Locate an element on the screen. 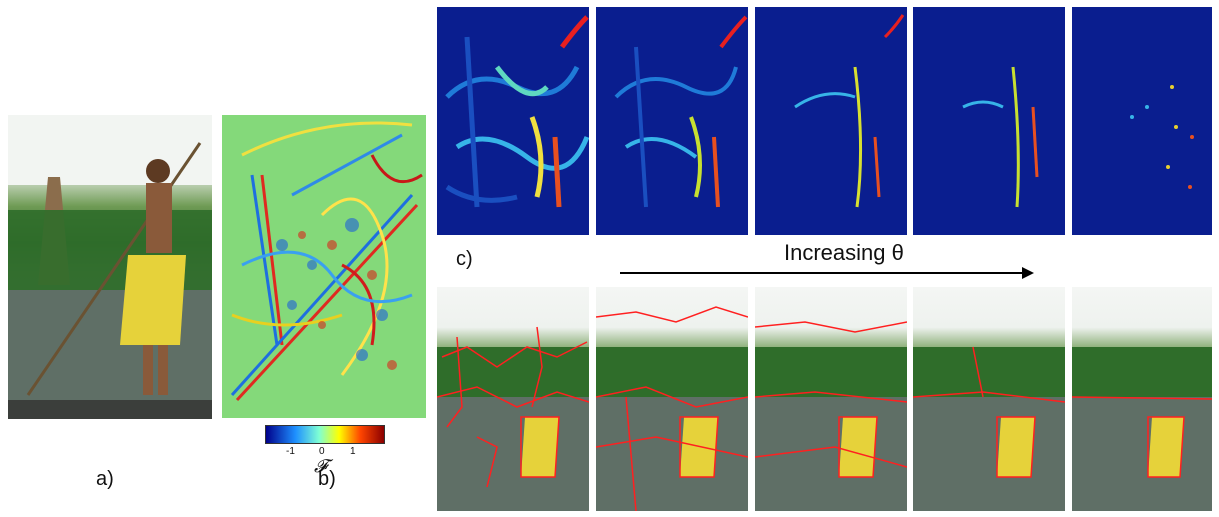  segmentation-3-drawing is located at coordinates (831, 416).